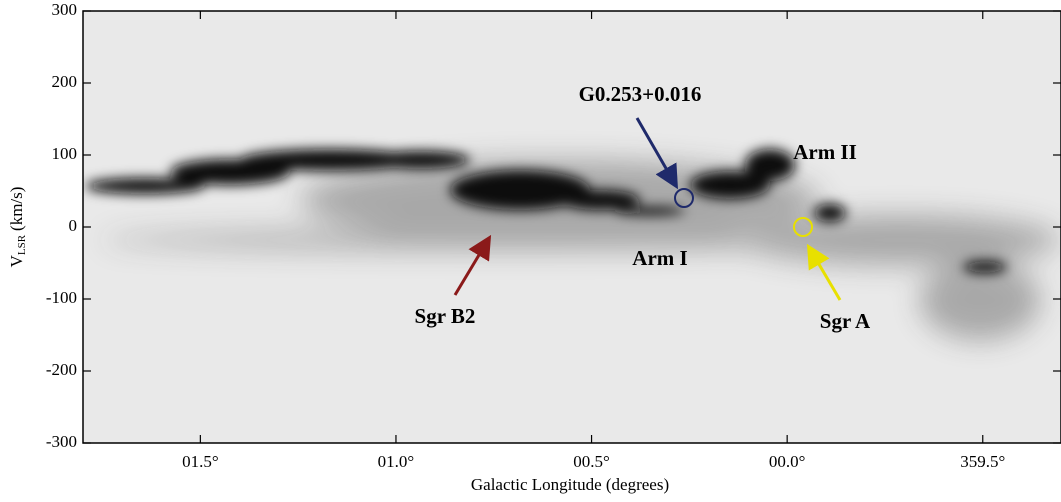 This screenshot has height=502, width=1061. I want to click on y-label-unit: (km/s), so click(16, 209).